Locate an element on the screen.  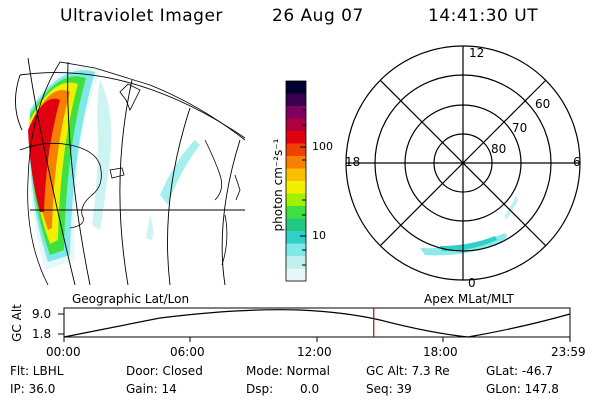
ip-status: IP: 36.0 is located at coordinates (33, 389).